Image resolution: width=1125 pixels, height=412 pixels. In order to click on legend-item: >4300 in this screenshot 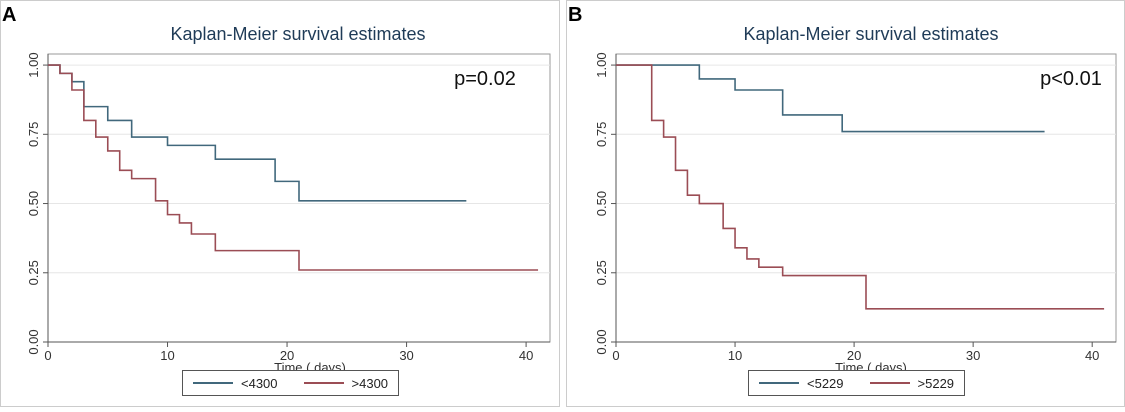, I will do `click(346, 383)`.